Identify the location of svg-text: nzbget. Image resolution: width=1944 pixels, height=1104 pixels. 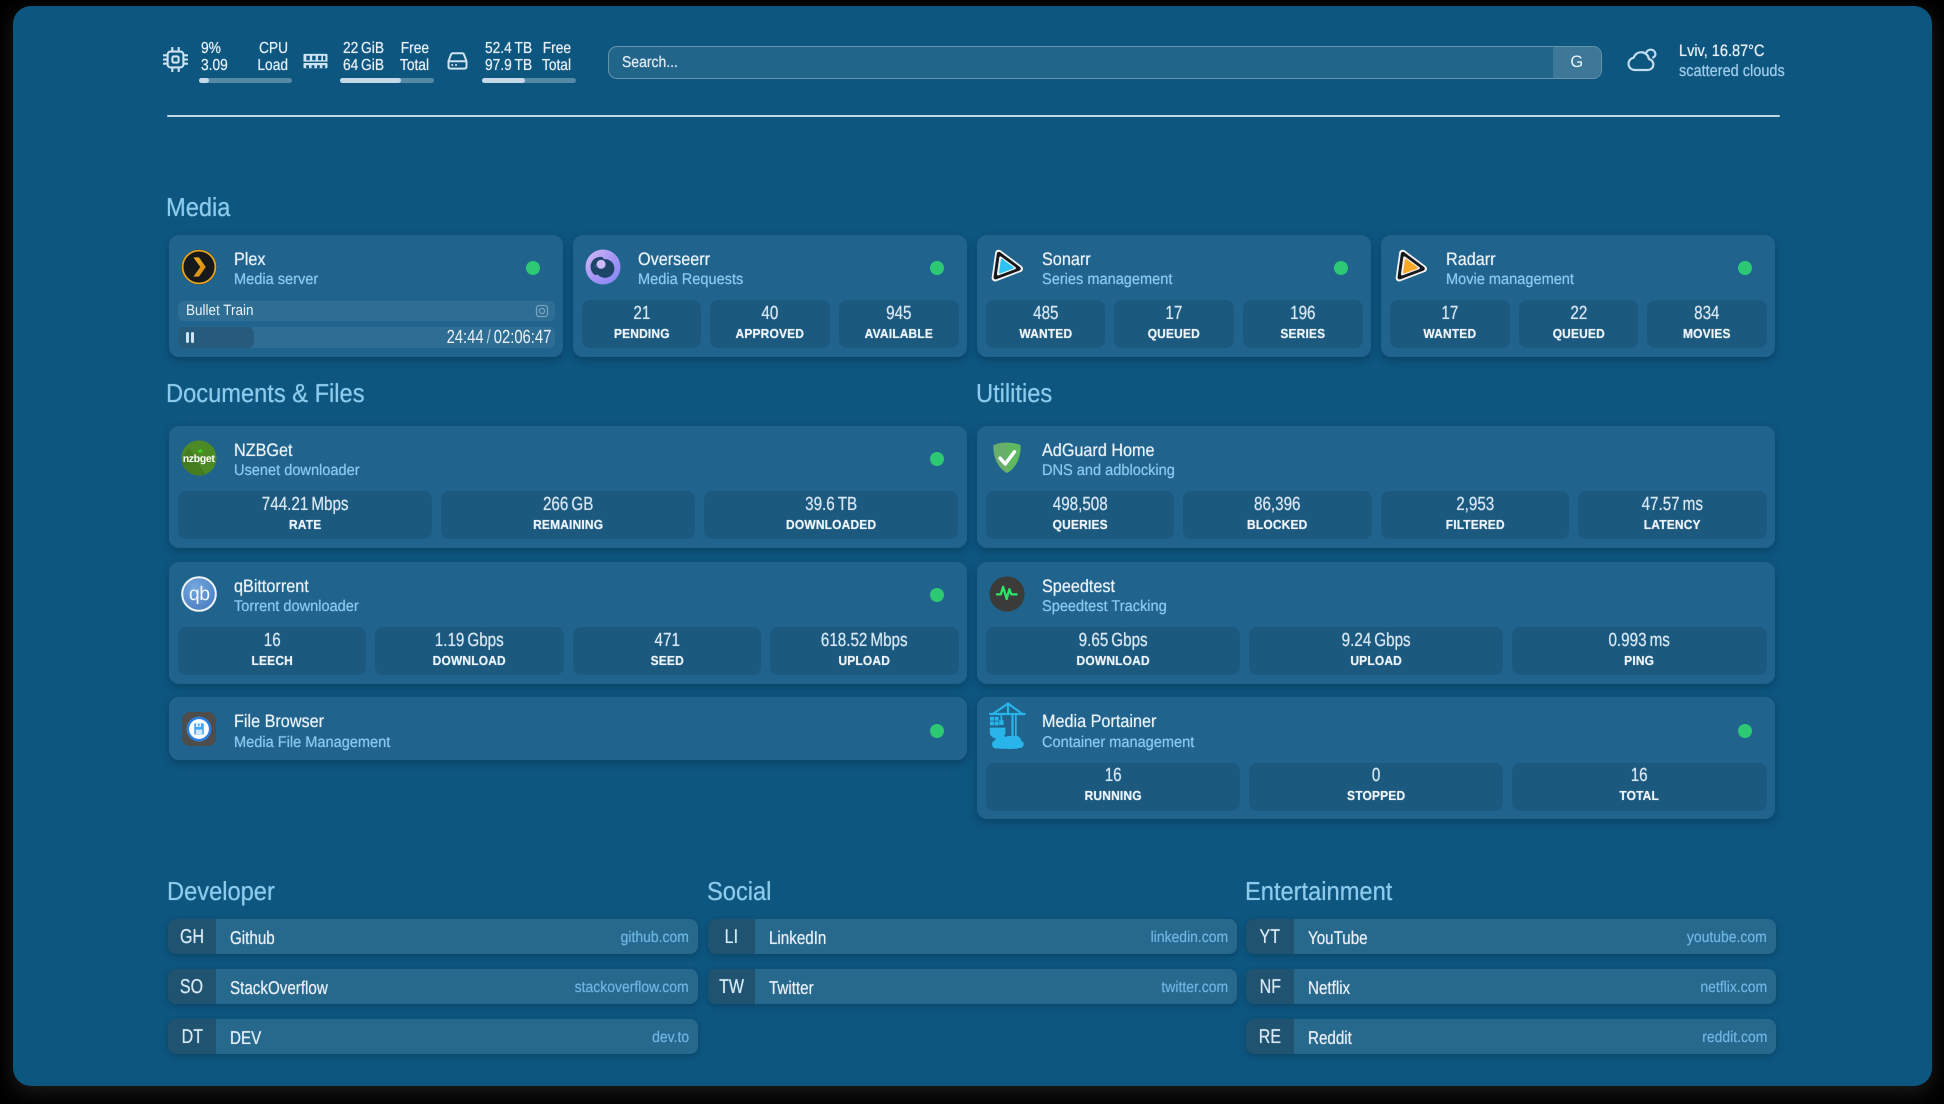
(199, 459).